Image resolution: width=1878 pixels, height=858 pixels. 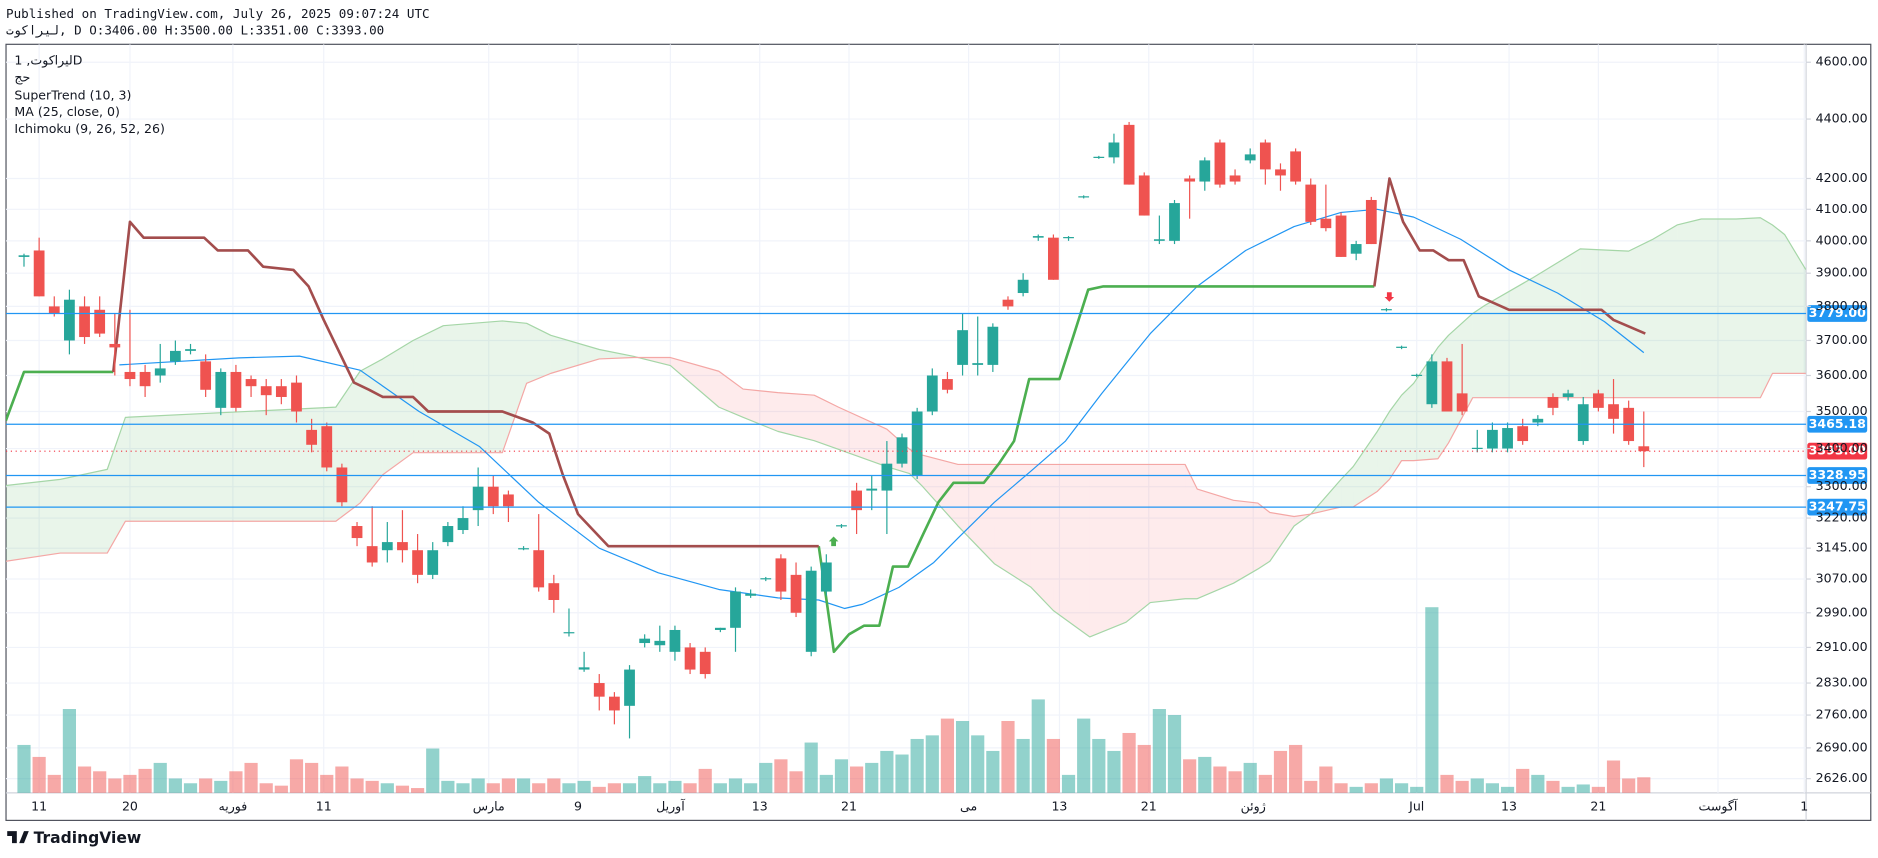 What do you see at coordinates (48, 61) in the screenshot?
I see `legend-symbol: لیراکوت, 1D` at bounding box center [48, 61].